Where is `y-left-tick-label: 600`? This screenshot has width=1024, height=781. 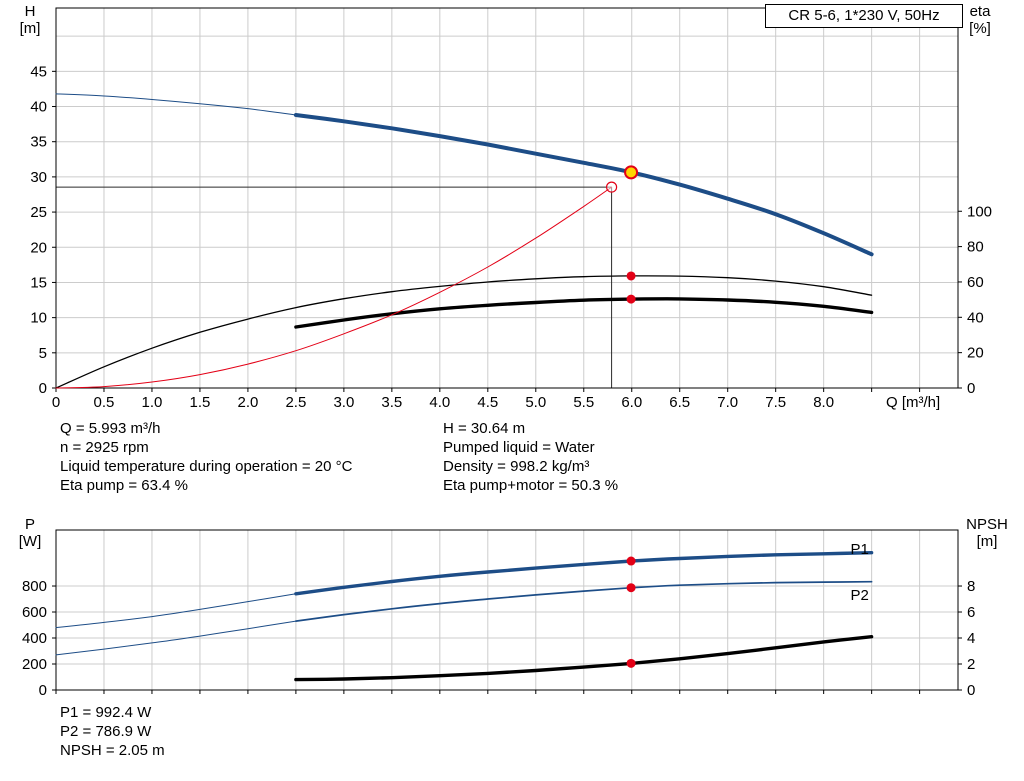 y-left-tick-label: 600 is located at coordinates (34, 612).